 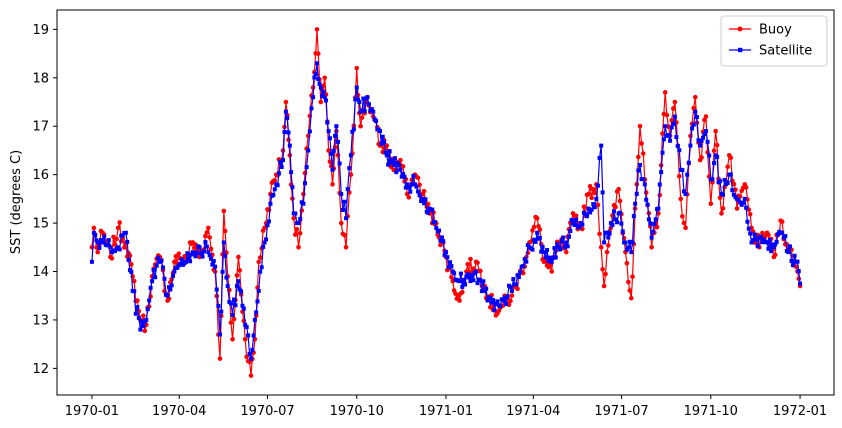 I want to click on legend: Buoy Satellite, so click(x=774, y=41).